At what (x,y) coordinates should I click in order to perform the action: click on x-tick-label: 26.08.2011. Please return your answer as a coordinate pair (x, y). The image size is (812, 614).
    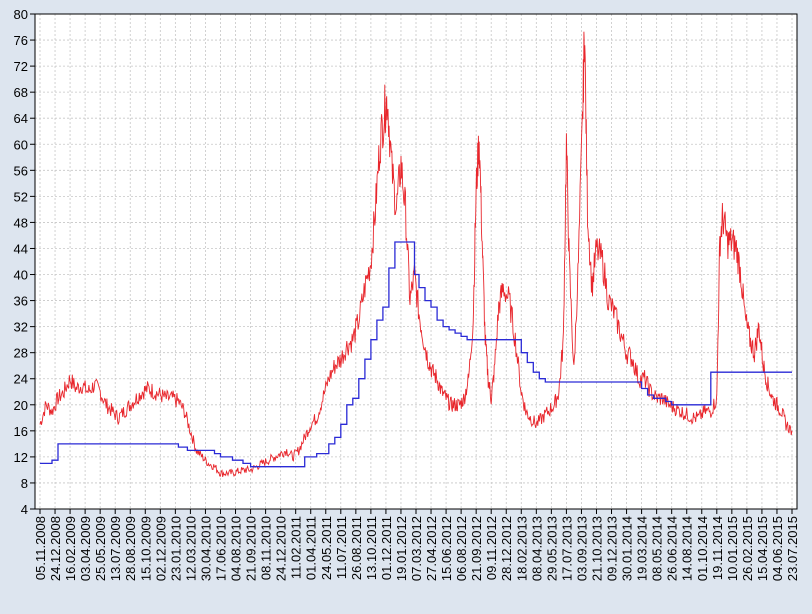
    Looking at the image, I should click on (356, 548).